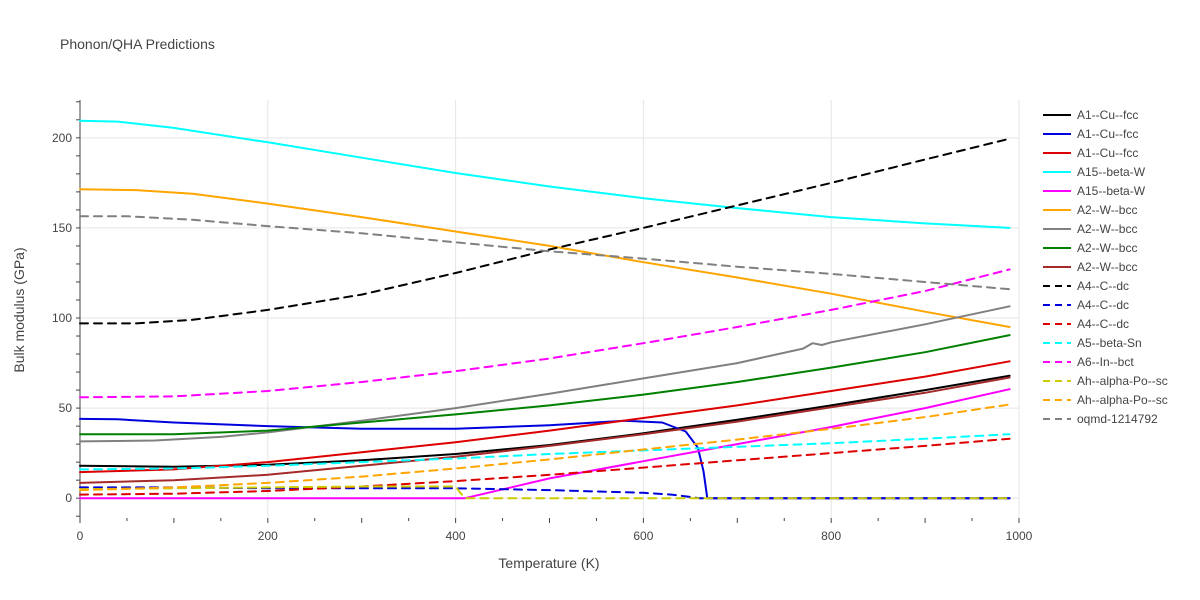 The image size is (1200, 600). What do you see at coordinates (268, 536) in the screenshot?
I see `x-tick-label: 200` at bounding box center [268, 536].